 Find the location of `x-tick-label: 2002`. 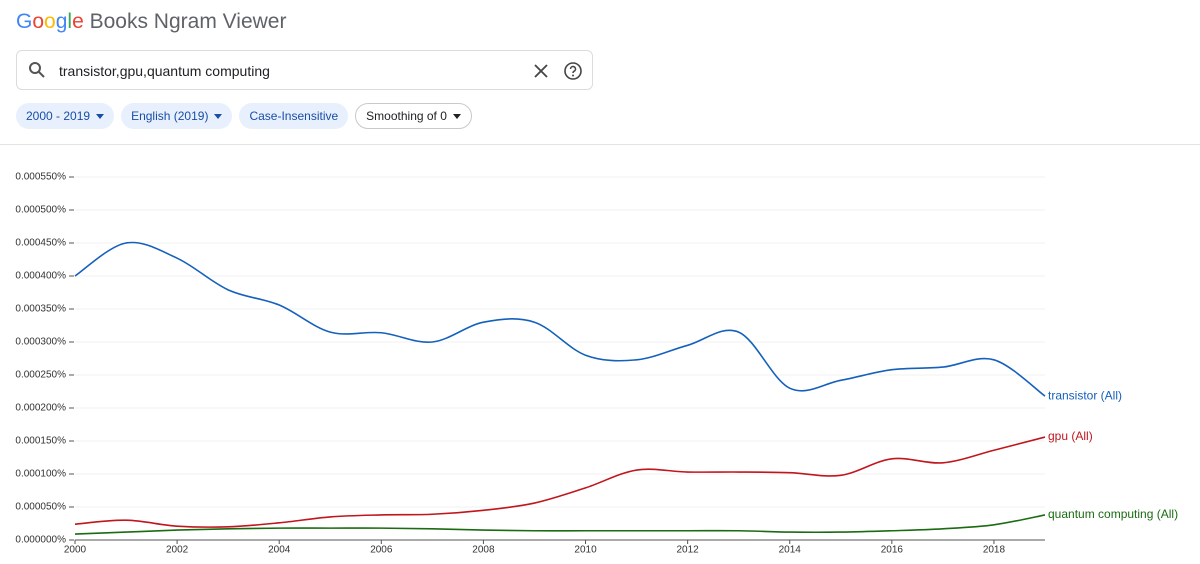

x-tick-label: 2002 is located at coordinates (177, 550).